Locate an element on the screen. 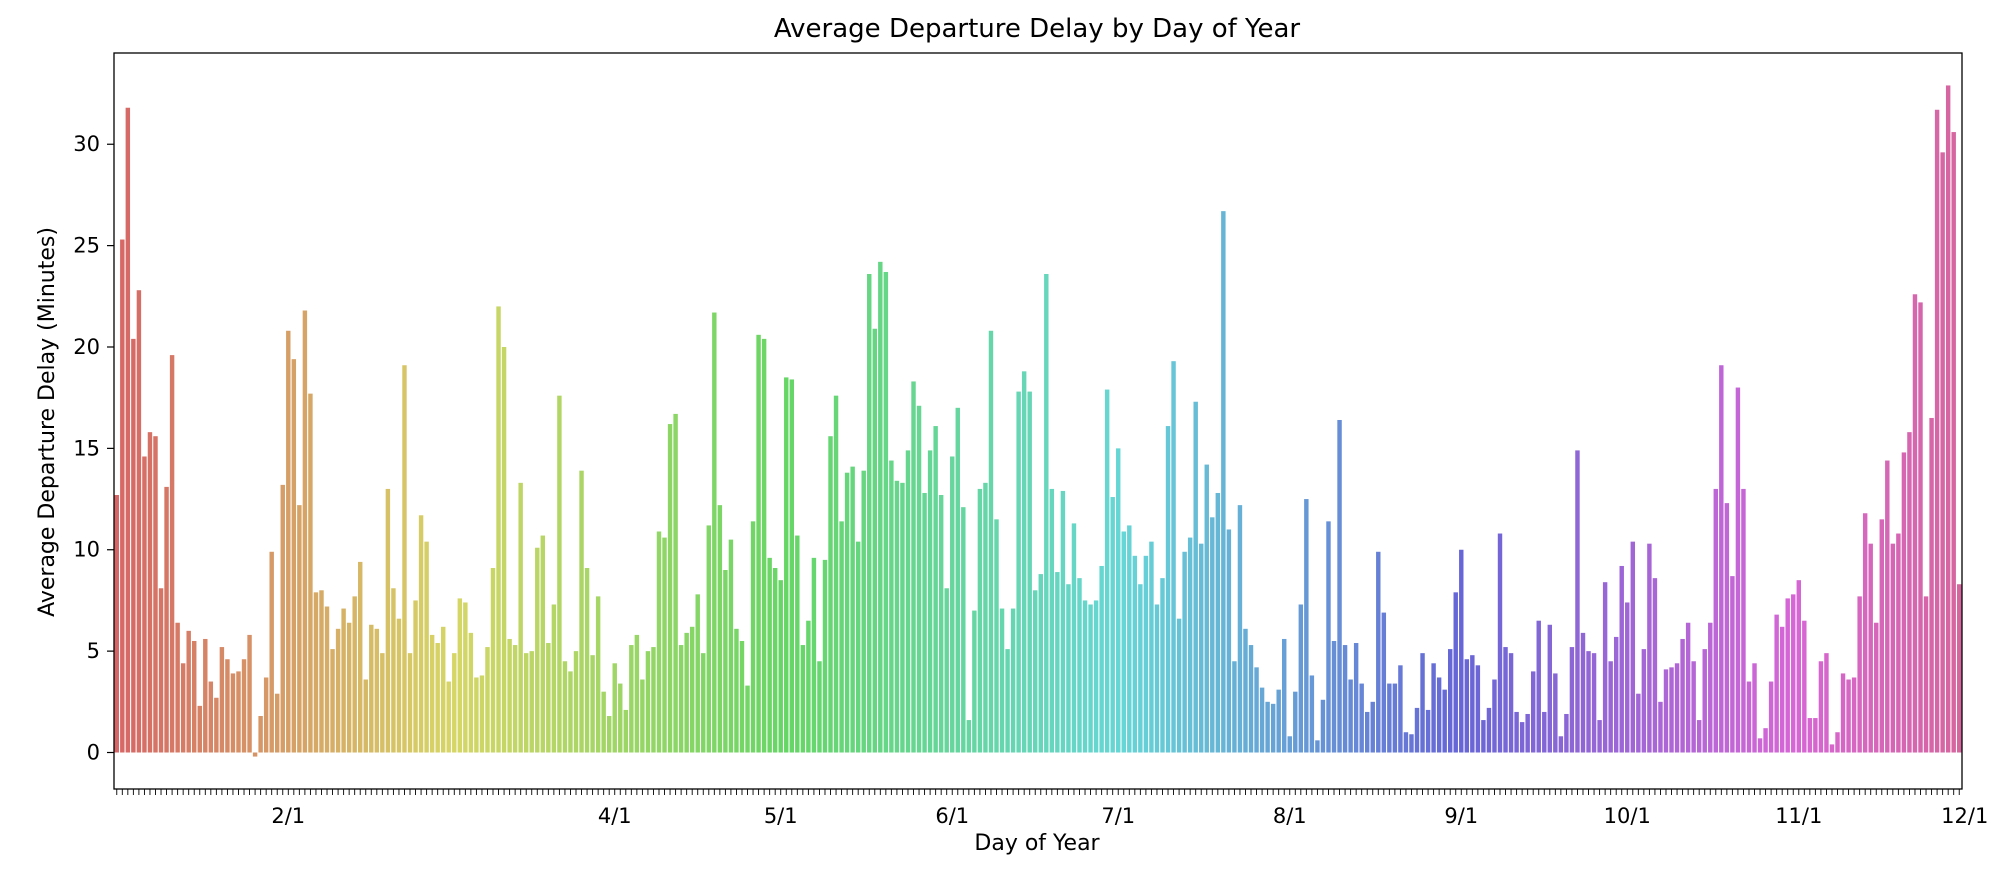 This screenshot has height=874, width=1998. x-tick-label: 4/1 is located at coordinates (615, 816).